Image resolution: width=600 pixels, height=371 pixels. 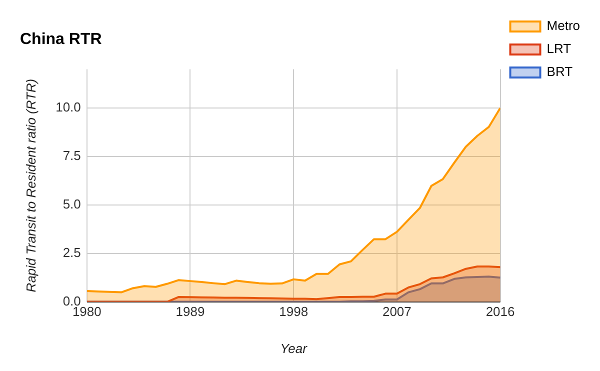 I want to click on y-tick-label: 5.0, so click(x=71, y=204).